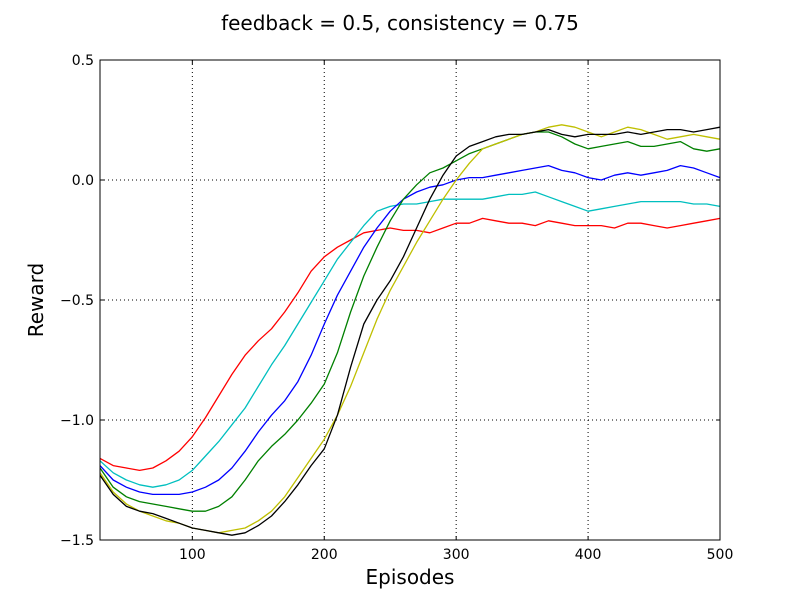  What do you see at coordinates (456, 555) in the screenshot?
I see `x-tick-label: 300` at bounding box center [456, 555].